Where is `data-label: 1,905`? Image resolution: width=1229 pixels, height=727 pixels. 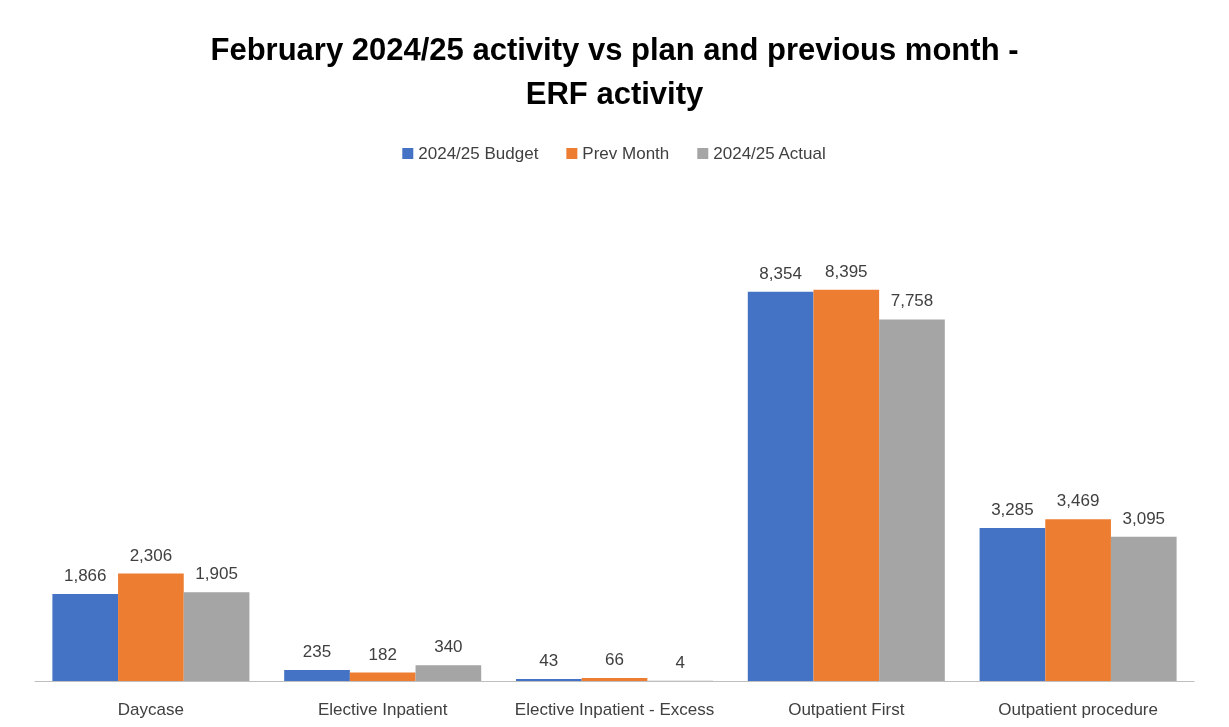
data-label: 1,905 is located at coordinates (216, 574).